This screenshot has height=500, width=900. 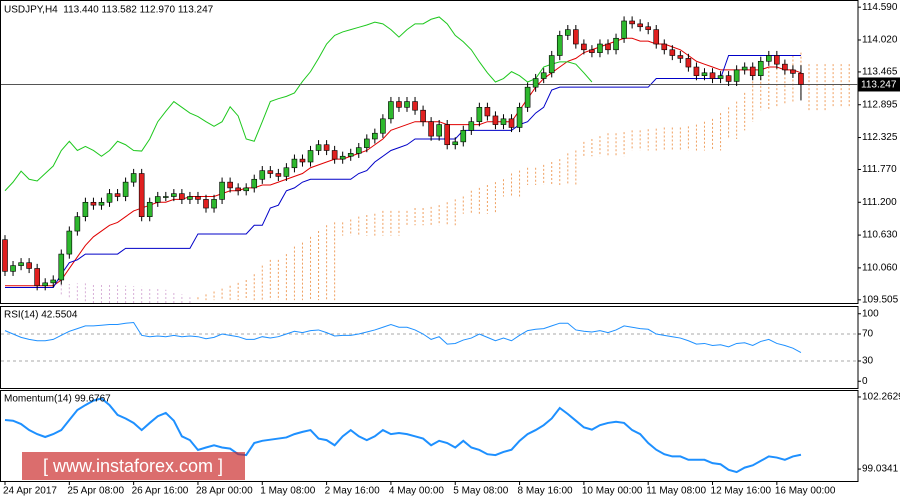 What do you see at coordinates (880, 299) in the screenshot?
I see `y-tick-label: 109.505` at bounding box center [880, 299].